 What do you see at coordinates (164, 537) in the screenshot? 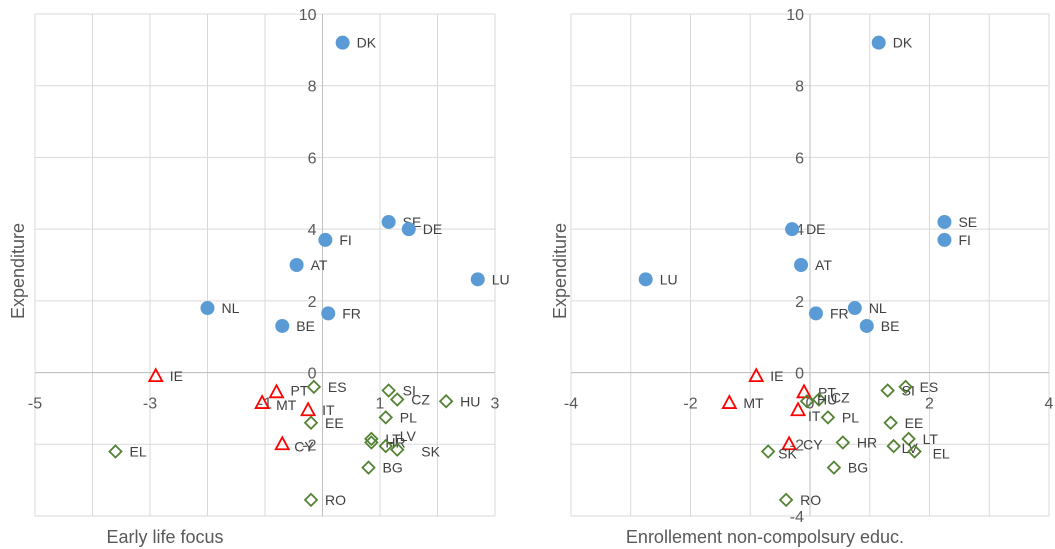
I see `x-axis-title: Early life focus` at bounding box center [164, 537].